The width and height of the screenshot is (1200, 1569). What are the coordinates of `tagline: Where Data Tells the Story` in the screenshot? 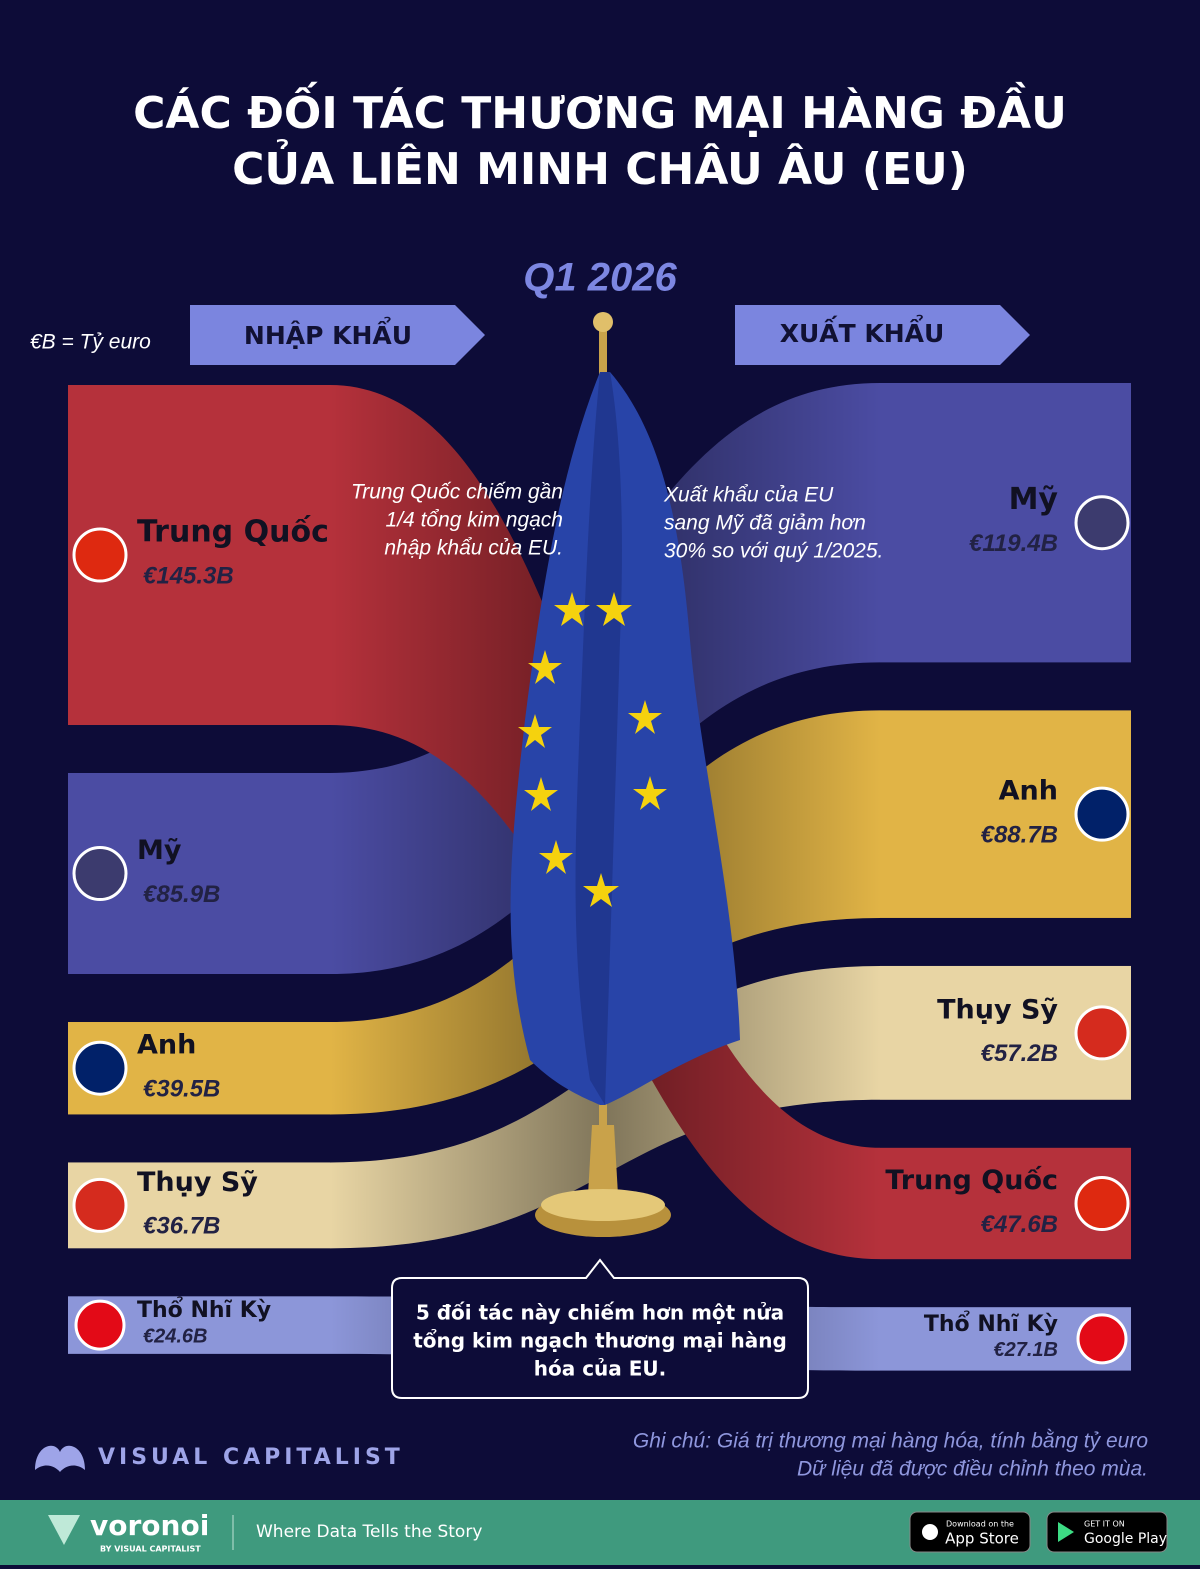 It's located at (369, 1532).